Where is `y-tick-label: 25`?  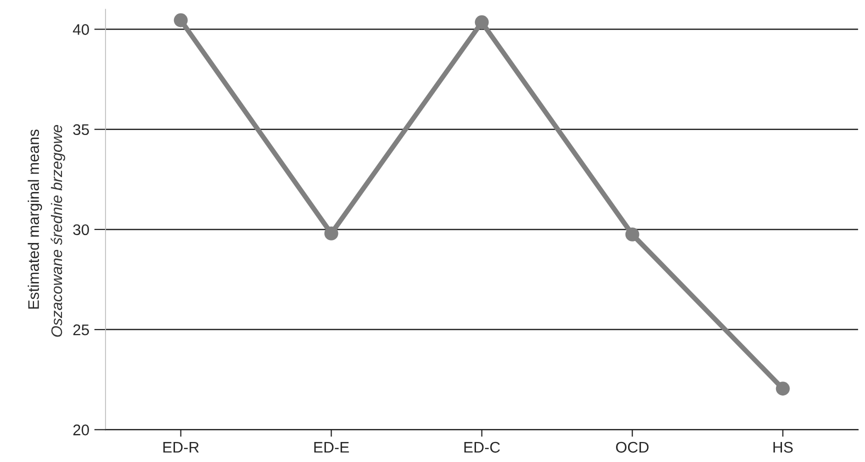
y-tick-label: 25 is located at coordinates (81, 330).